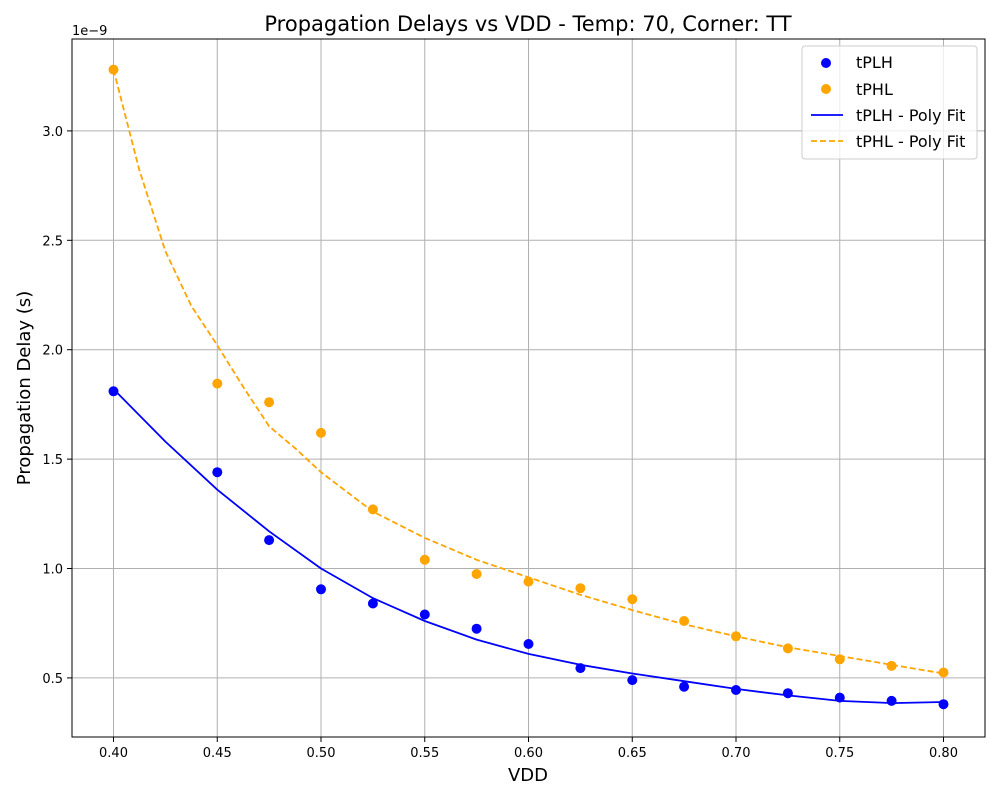  Describe the element at coordinates (57, 406) in the screenshot. I see `y-axis-ticks: 0.5 1.0 1.5 2.0 2.5 3.0` at that location.